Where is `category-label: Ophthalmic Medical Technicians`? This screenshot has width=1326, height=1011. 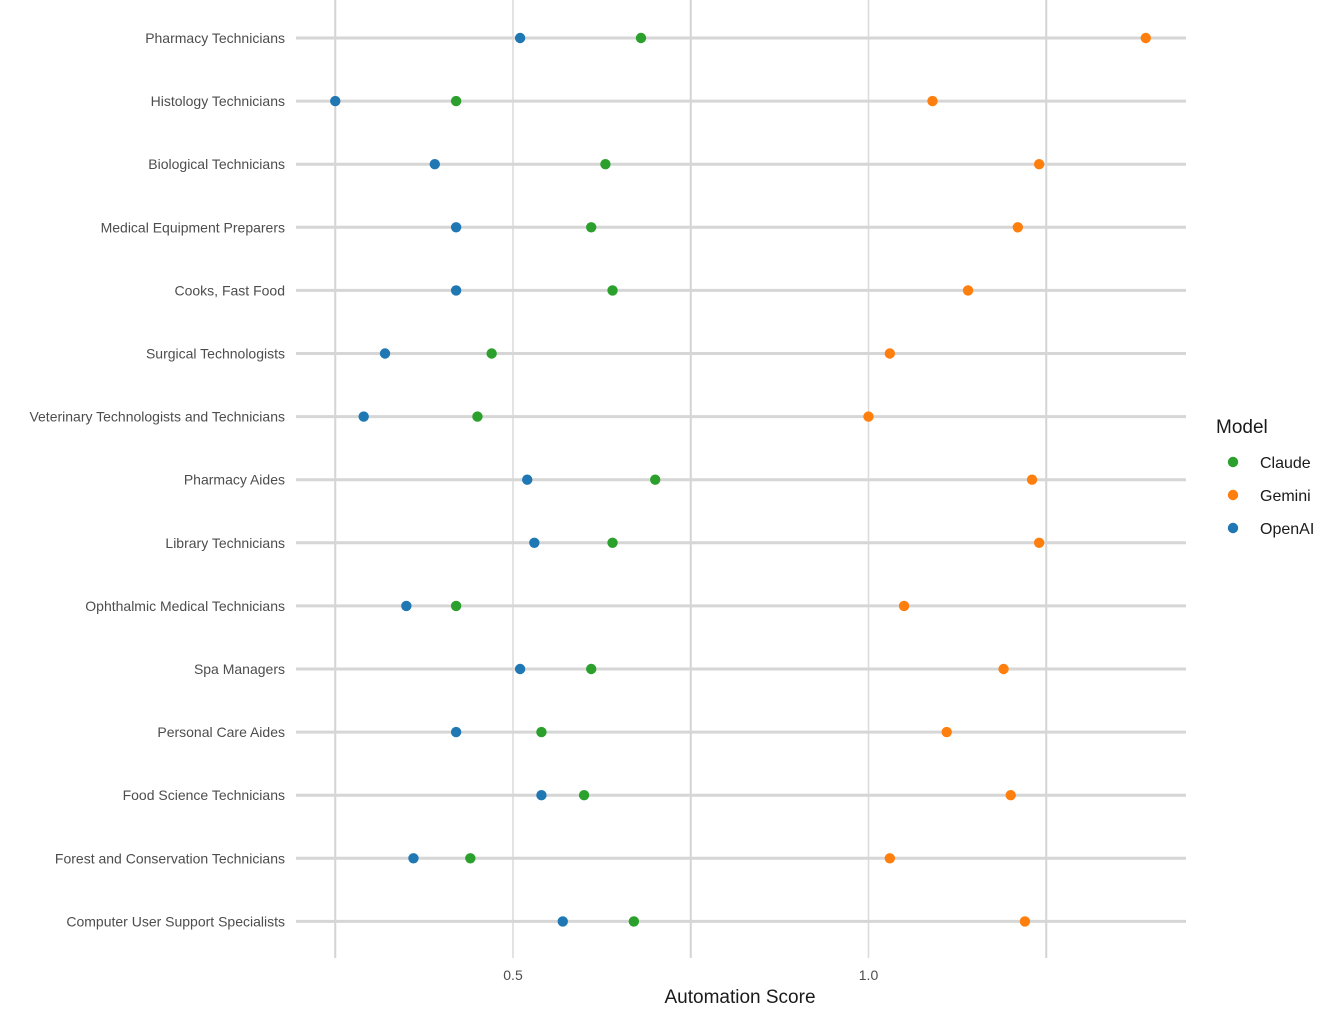
category-label: Ophthalmic Medical Technicians is located at coordinates (185, 606).